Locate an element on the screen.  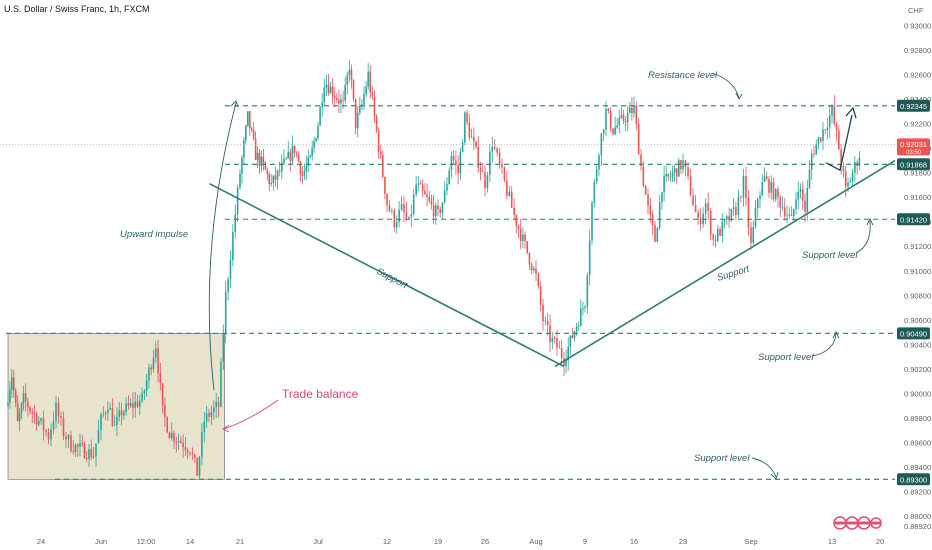
bar-countdown-label: 03:50 is located at coordinates (914, 153).